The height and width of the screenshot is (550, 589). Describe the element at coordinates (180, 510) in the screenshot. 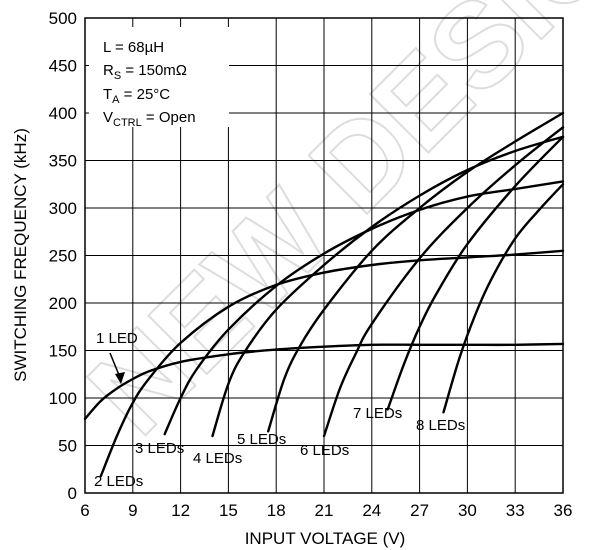

I see `x-tick-label-2: 12` at that location.